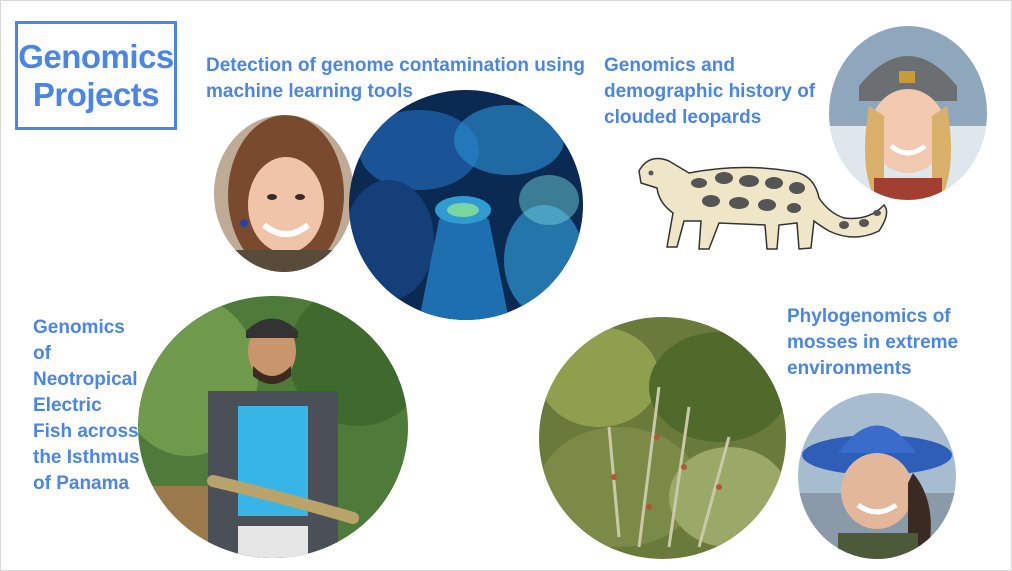  What do you see at coordinates (273, 427) in the screenshot?
I see `researcher-photo-electric-fish` at bounding box center [273, 427].